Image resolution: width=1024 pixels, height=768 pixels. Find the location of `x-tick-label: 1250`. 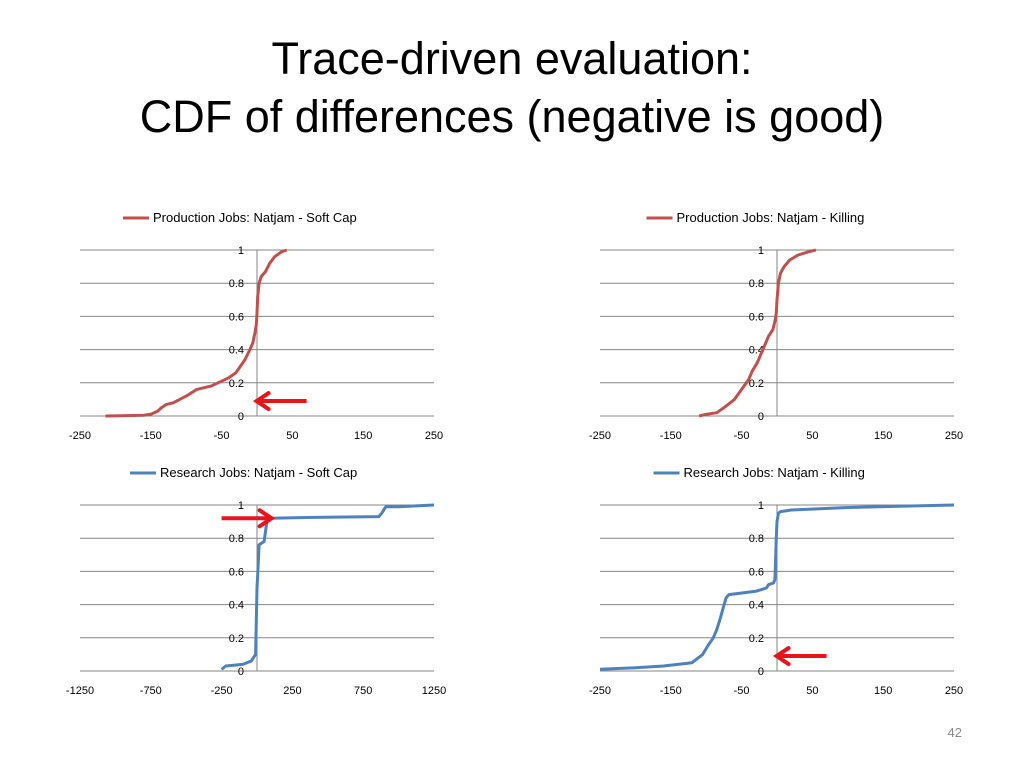

x-tick-label: 1250 is located at coordinates (434, 691).